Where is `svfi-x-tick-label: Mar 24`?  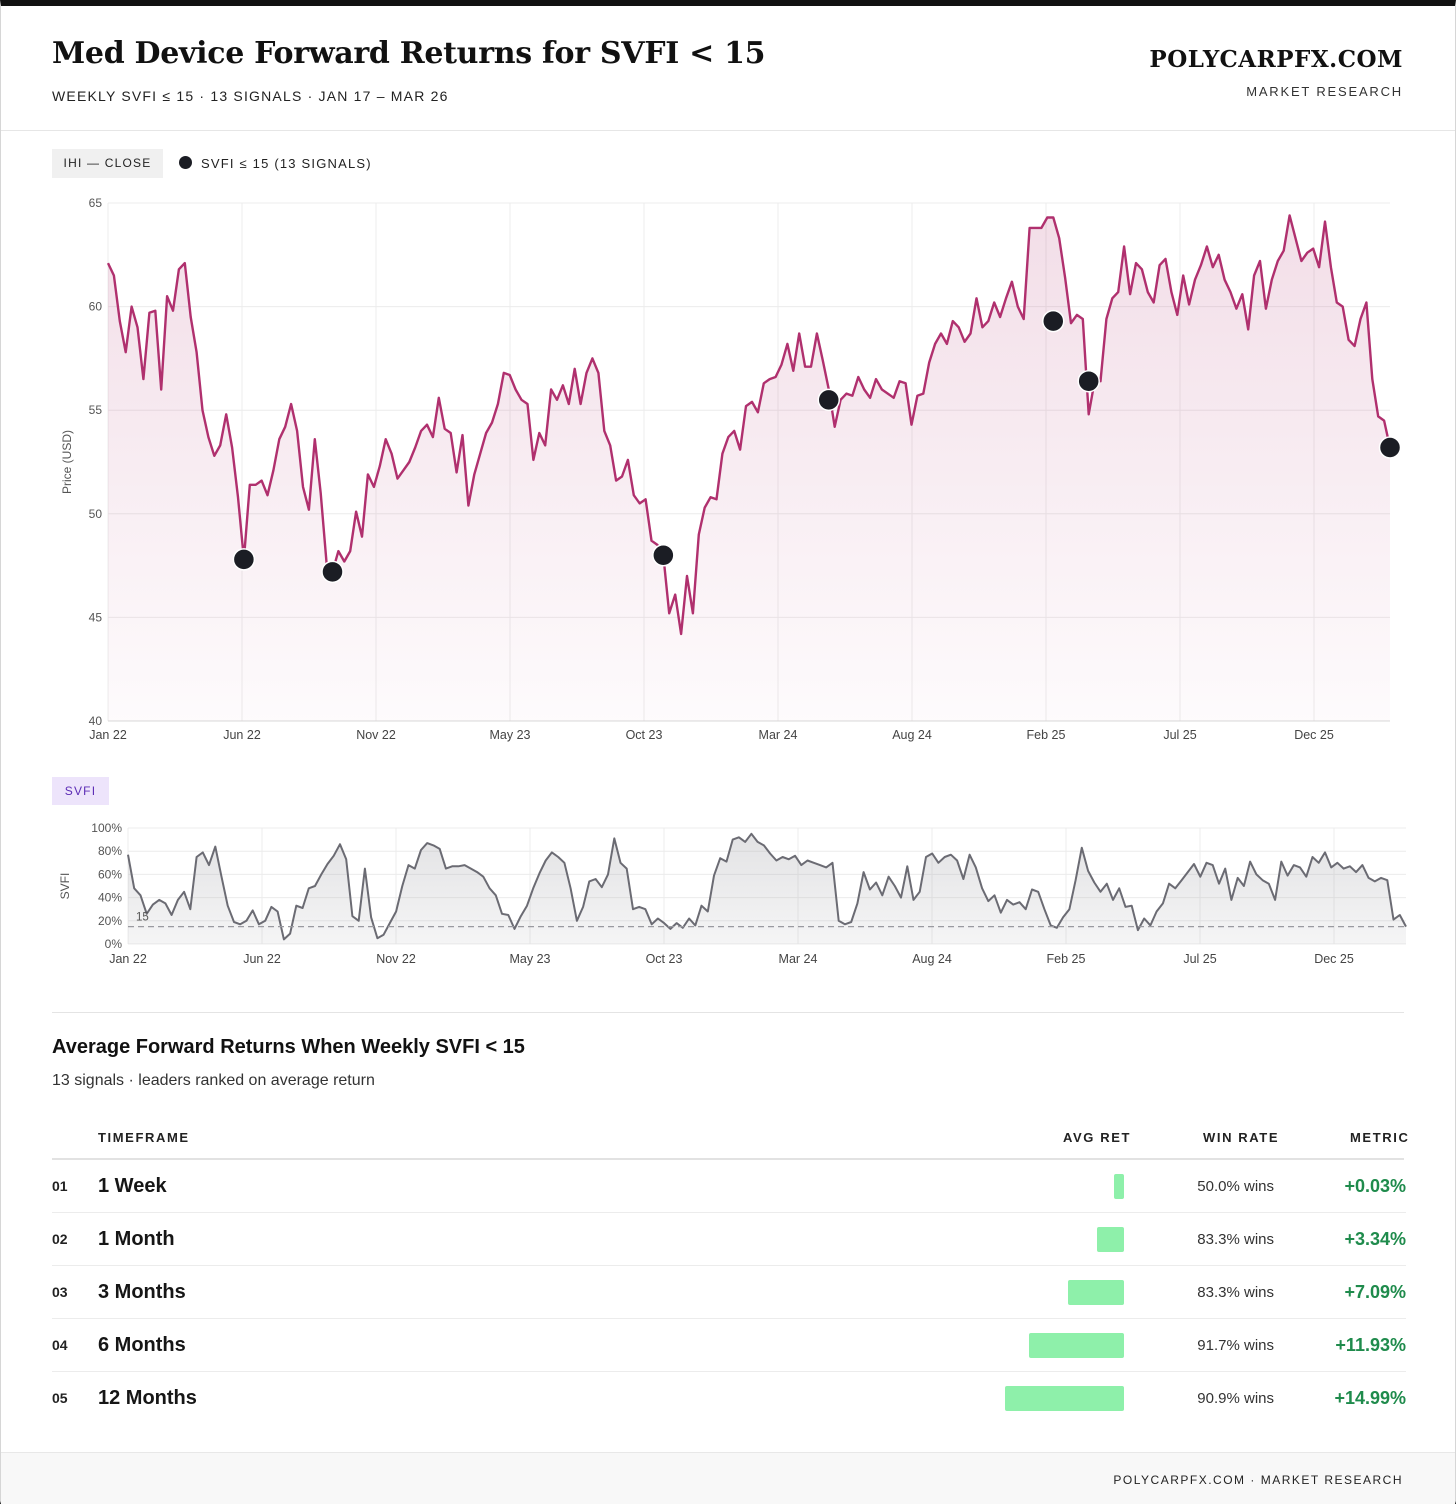 svfi-x-tick-label: Mar 24 is located at coordinates (798, 959).